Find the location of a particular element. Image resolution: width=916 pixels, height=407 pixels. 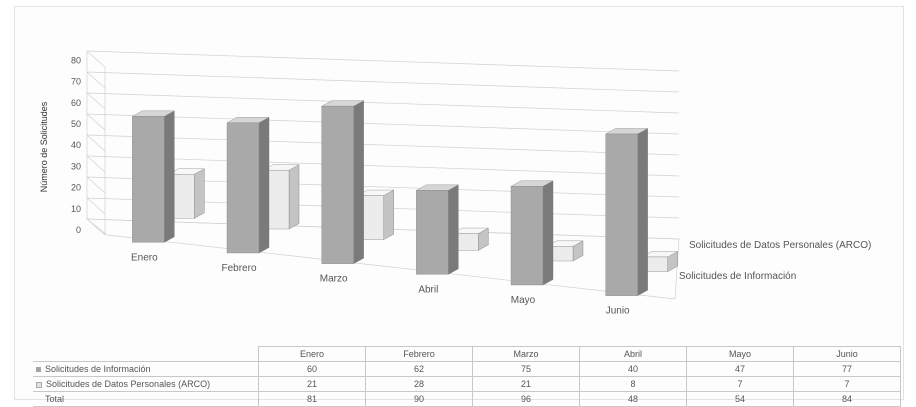

row-label-text: Solicitudes de Información is located at coordinates (98, 369).